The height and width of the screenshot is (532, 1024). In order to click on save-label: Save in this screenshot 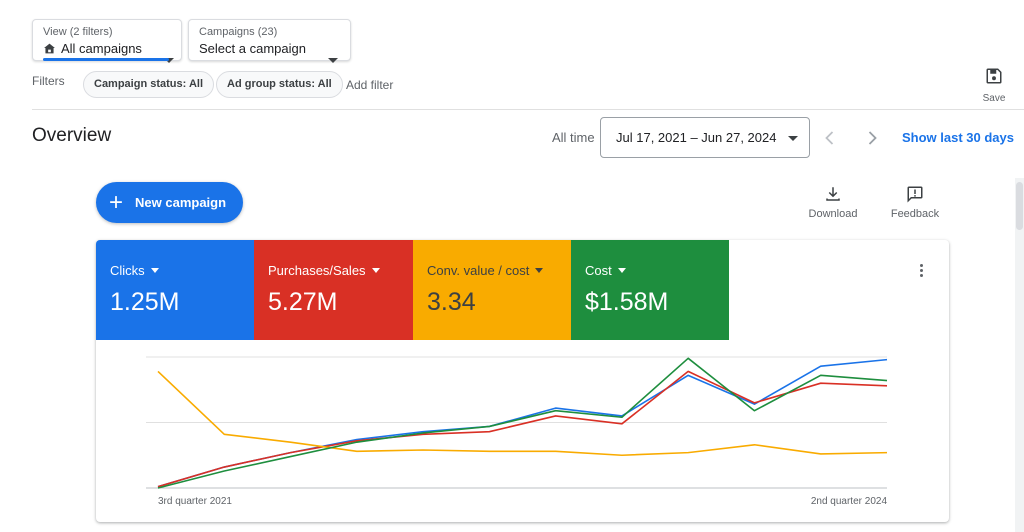, I will do `click(994, 98)`.